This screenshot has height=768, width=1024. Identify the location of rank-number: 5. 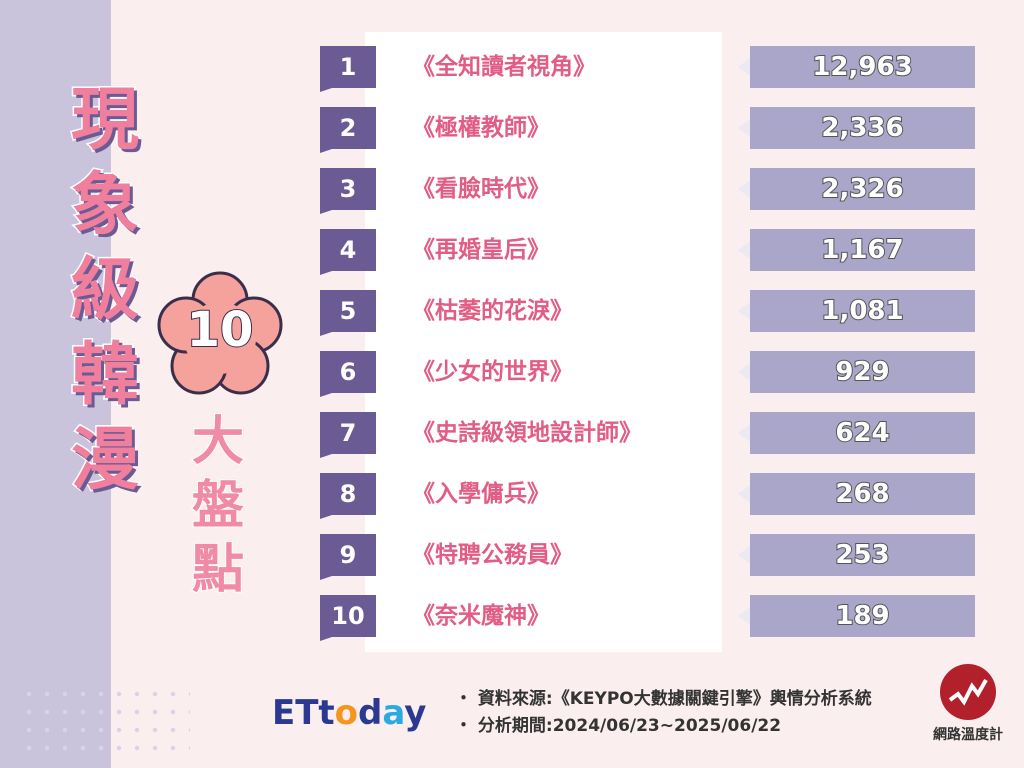
(348, 311).